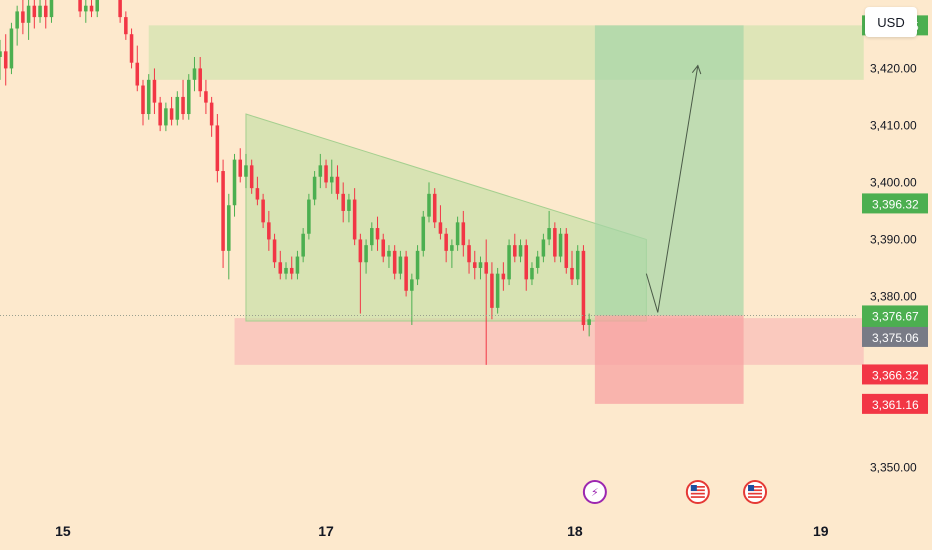 Image resolution: width=932 pixels, height=550 pixels. I want to click on price-tag-label: 3,375.06, so click(895, 338).